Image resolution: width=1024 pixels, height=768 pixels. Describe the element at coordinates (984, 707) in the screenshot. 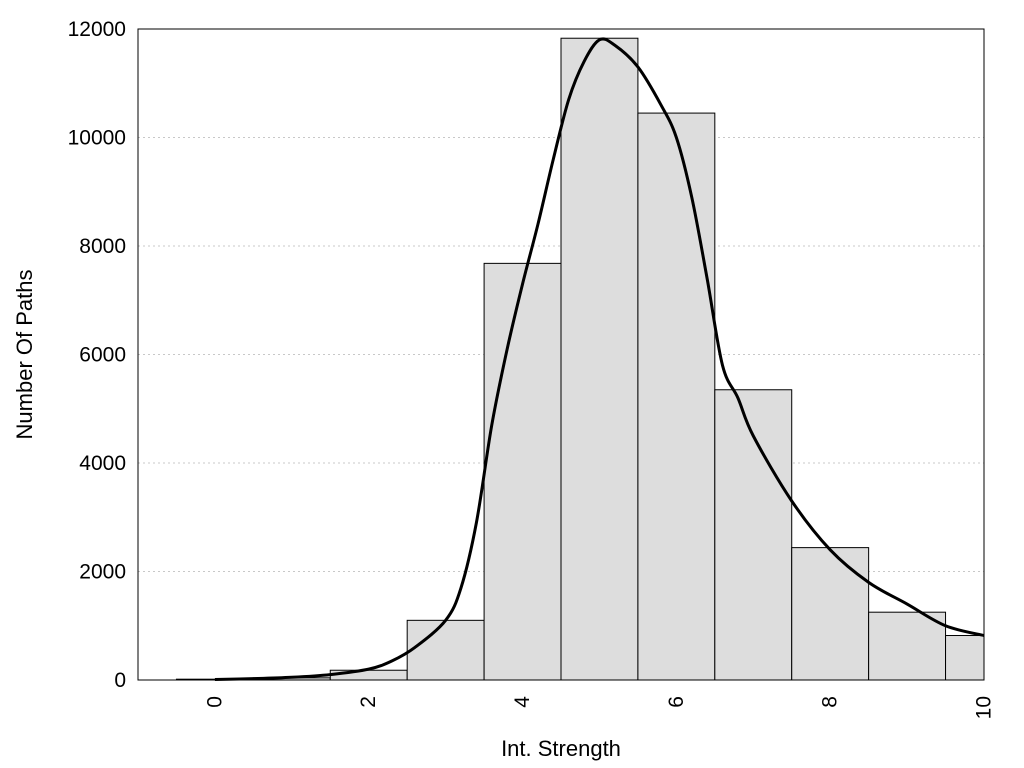

I see `x-tick-label: 10` at that location.